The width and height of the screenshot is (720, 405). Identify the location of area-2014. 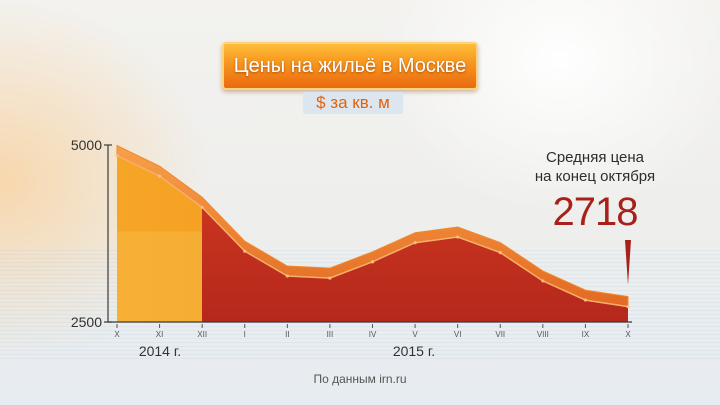
(159, 238).